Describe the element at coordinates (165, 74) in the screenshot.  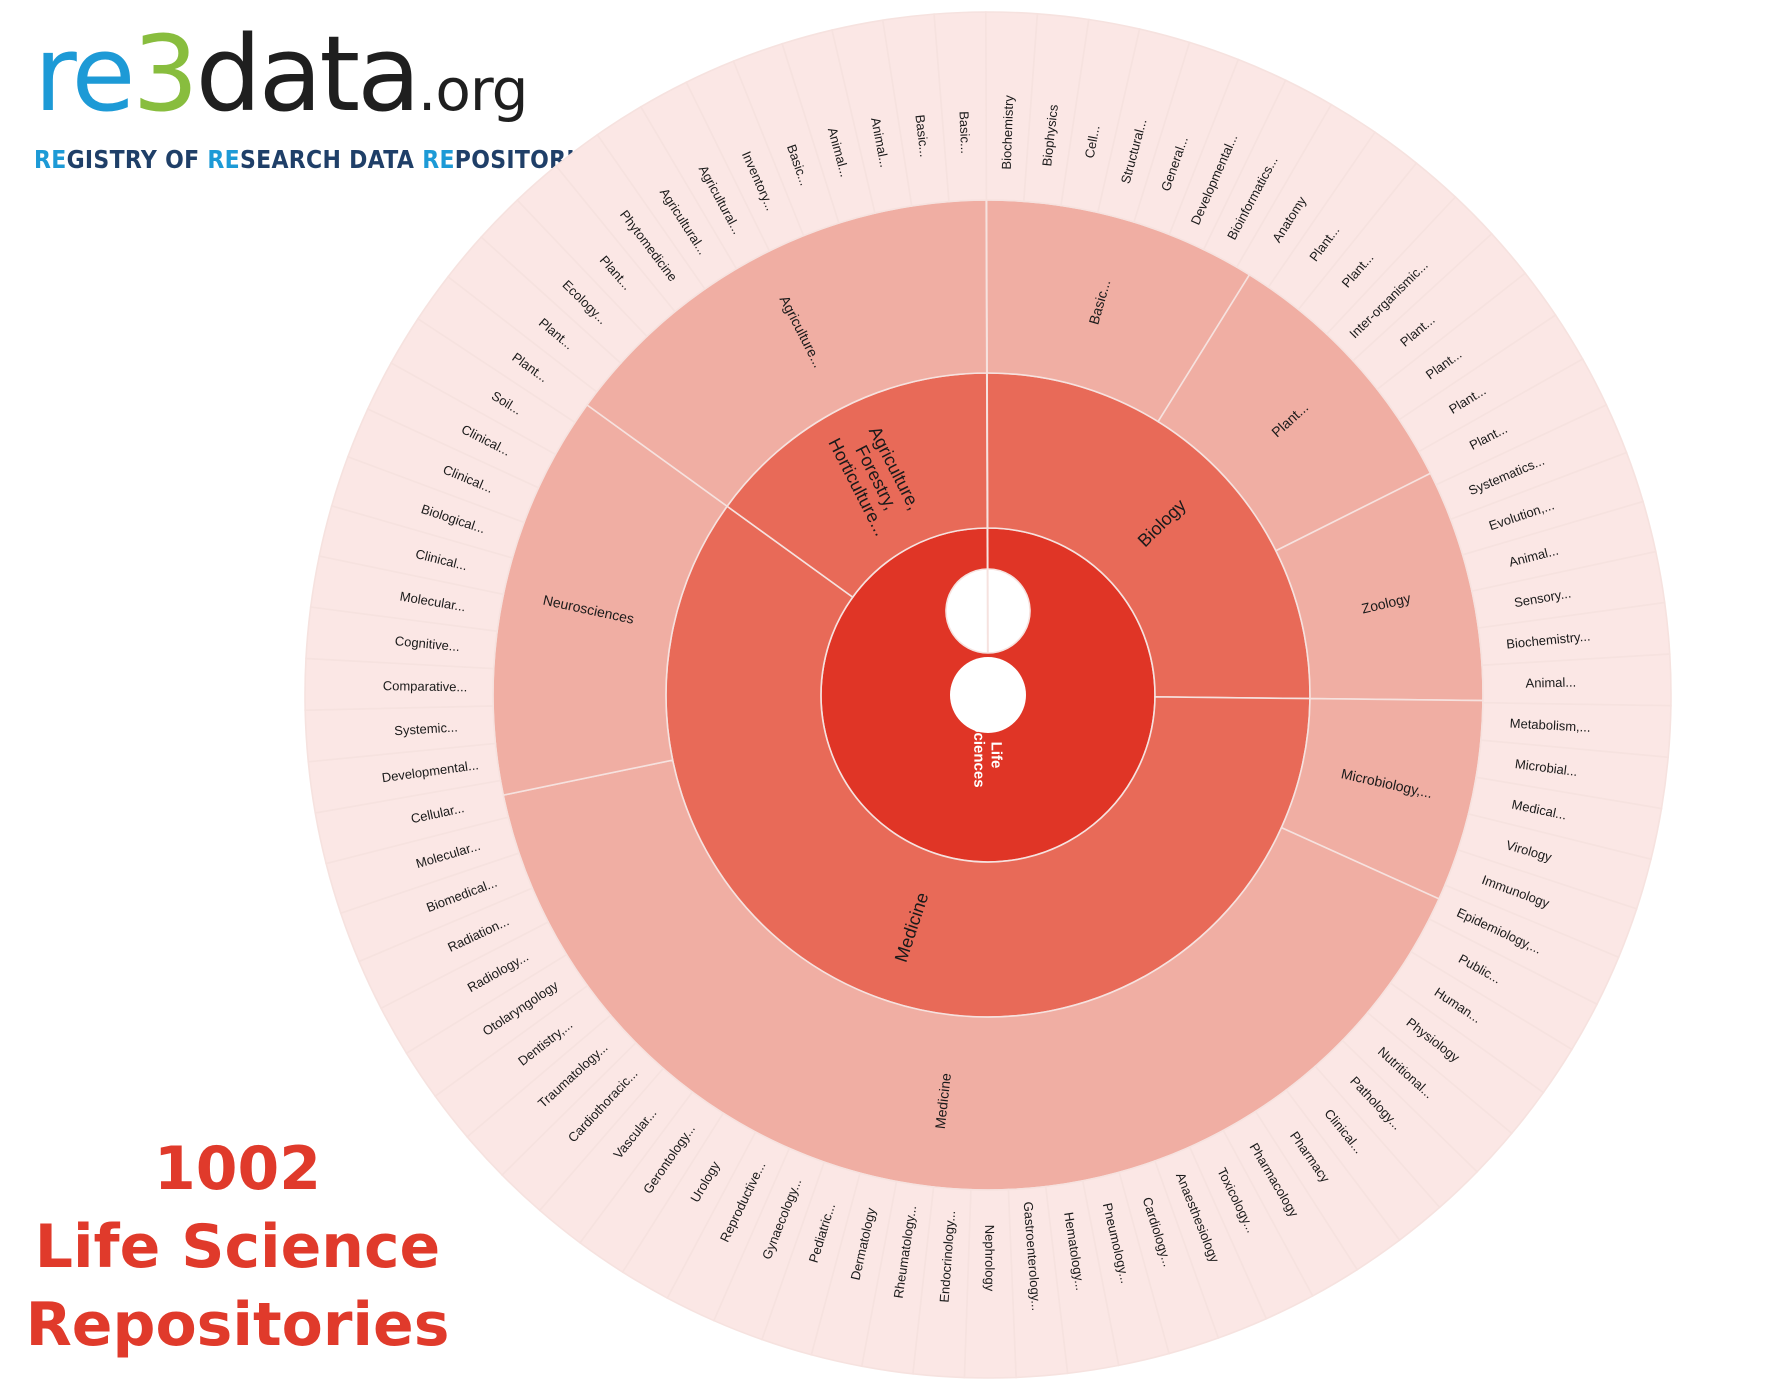
I see `logo-3: 3` at that location.